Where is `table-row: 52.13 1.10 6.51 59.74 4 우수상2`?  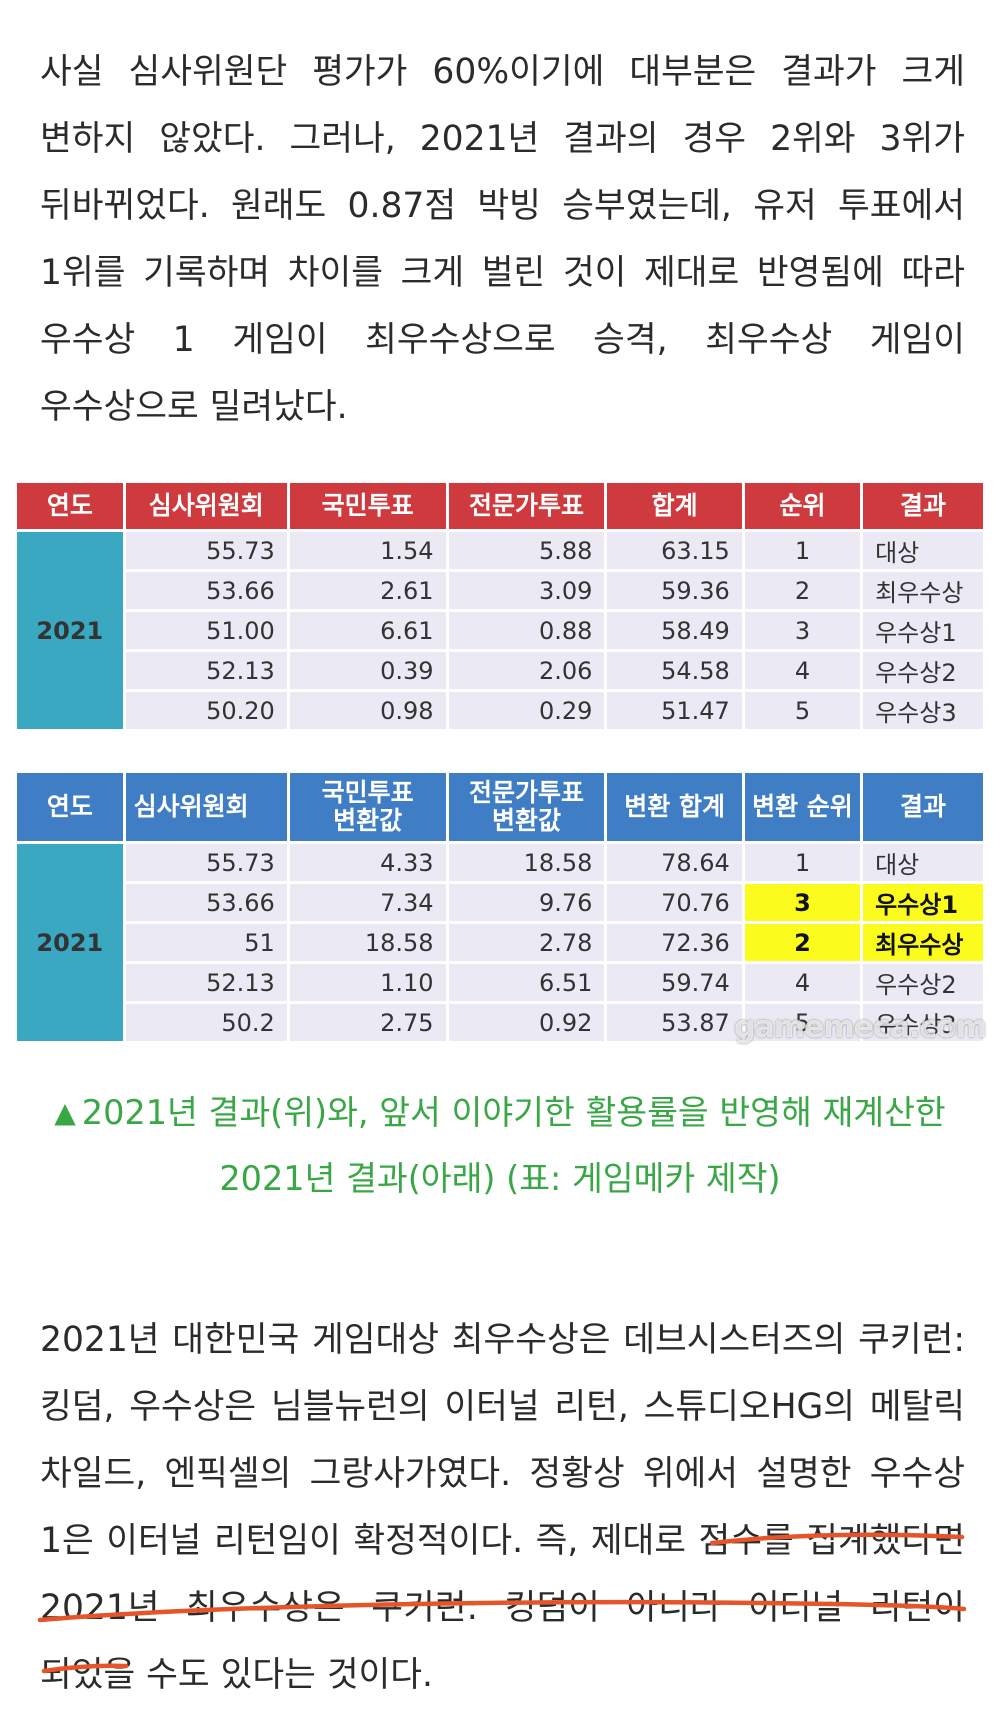
table-row: 52.13 1.10 6.51 59.74 4 우수상2 is located at coordinates (500, 982).